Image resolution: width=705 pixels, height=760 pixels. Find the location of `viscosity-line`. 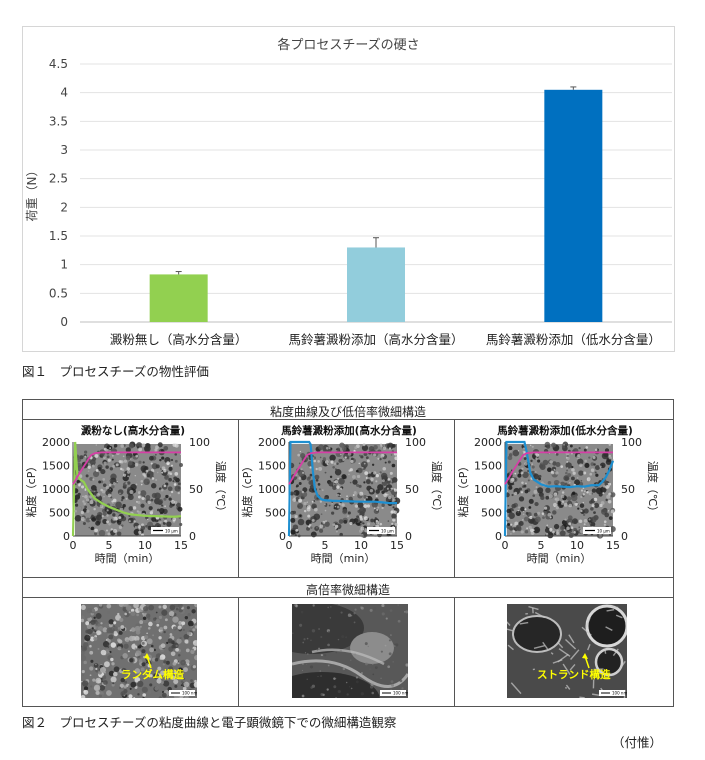

viscosity-line is located at coordinates (342, 488).